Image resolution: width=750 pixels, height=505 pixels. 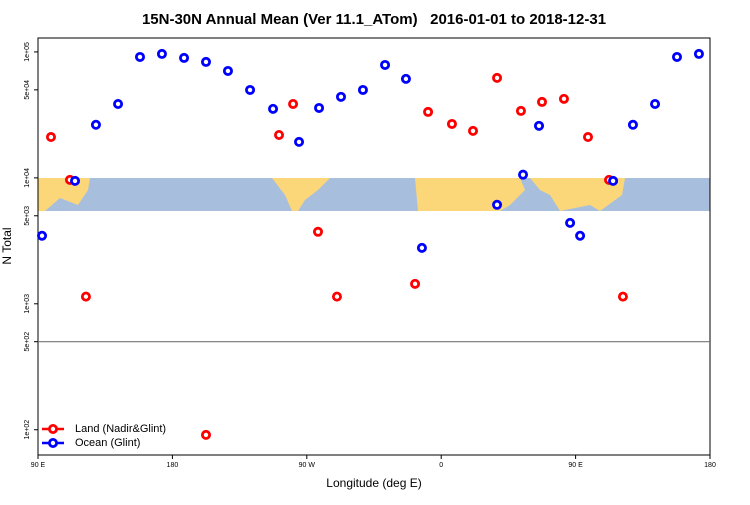 I want to click on x-tick-label: 90 W, so click(x=307, y=465).